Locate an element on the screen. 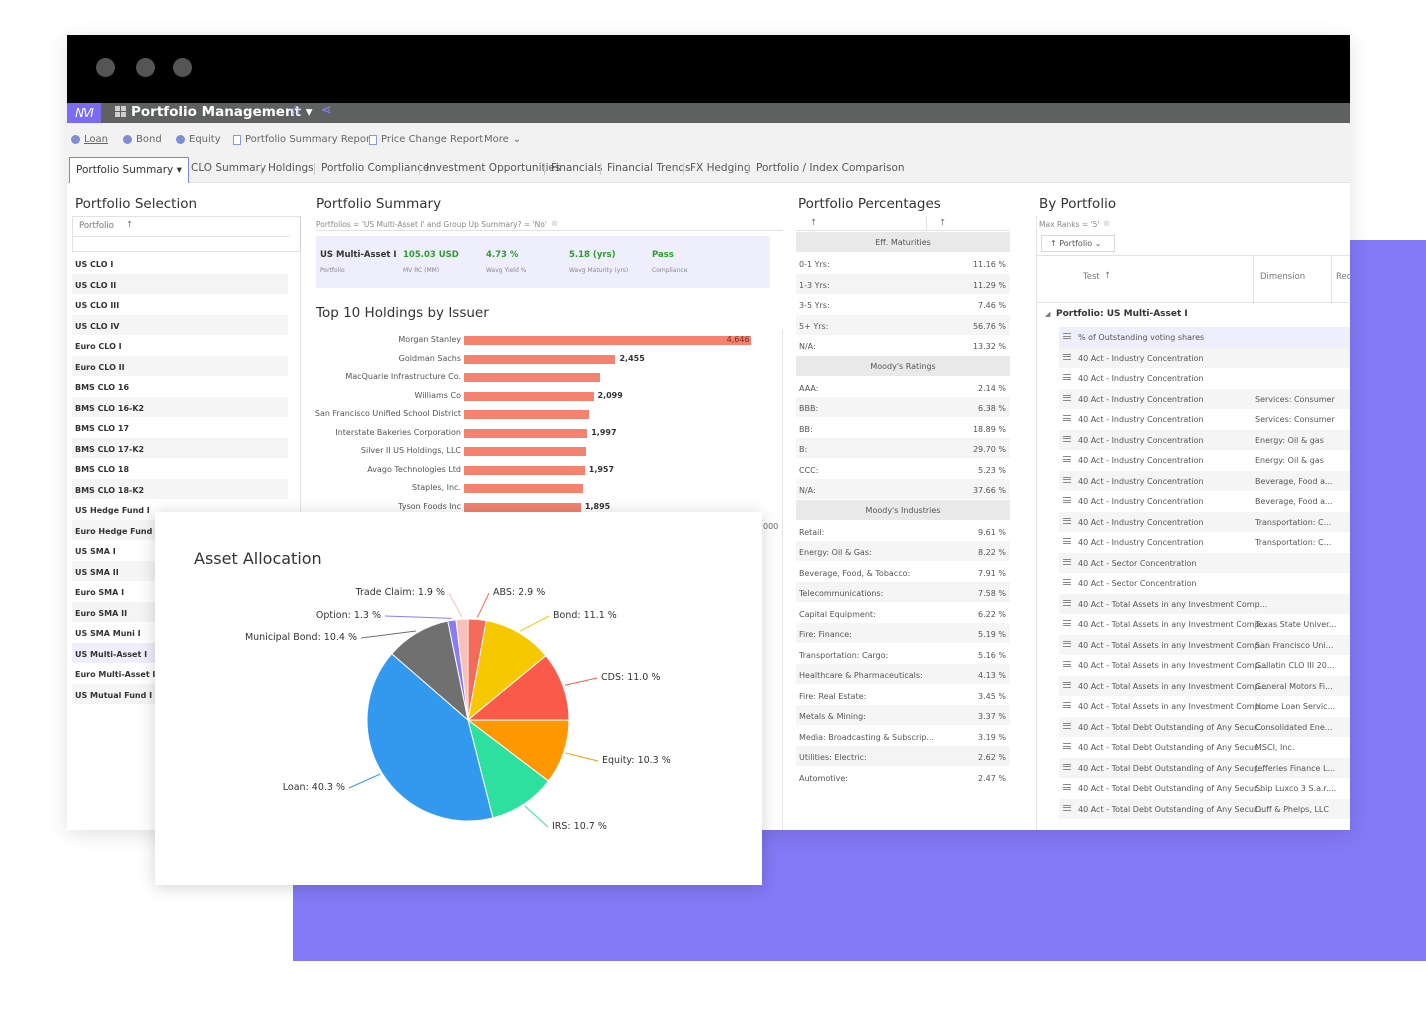 Image resolution: width=1426 pixels, height=1020 pixels. portfolio-column-header: Portfolio is located at coordinates (96, 226).